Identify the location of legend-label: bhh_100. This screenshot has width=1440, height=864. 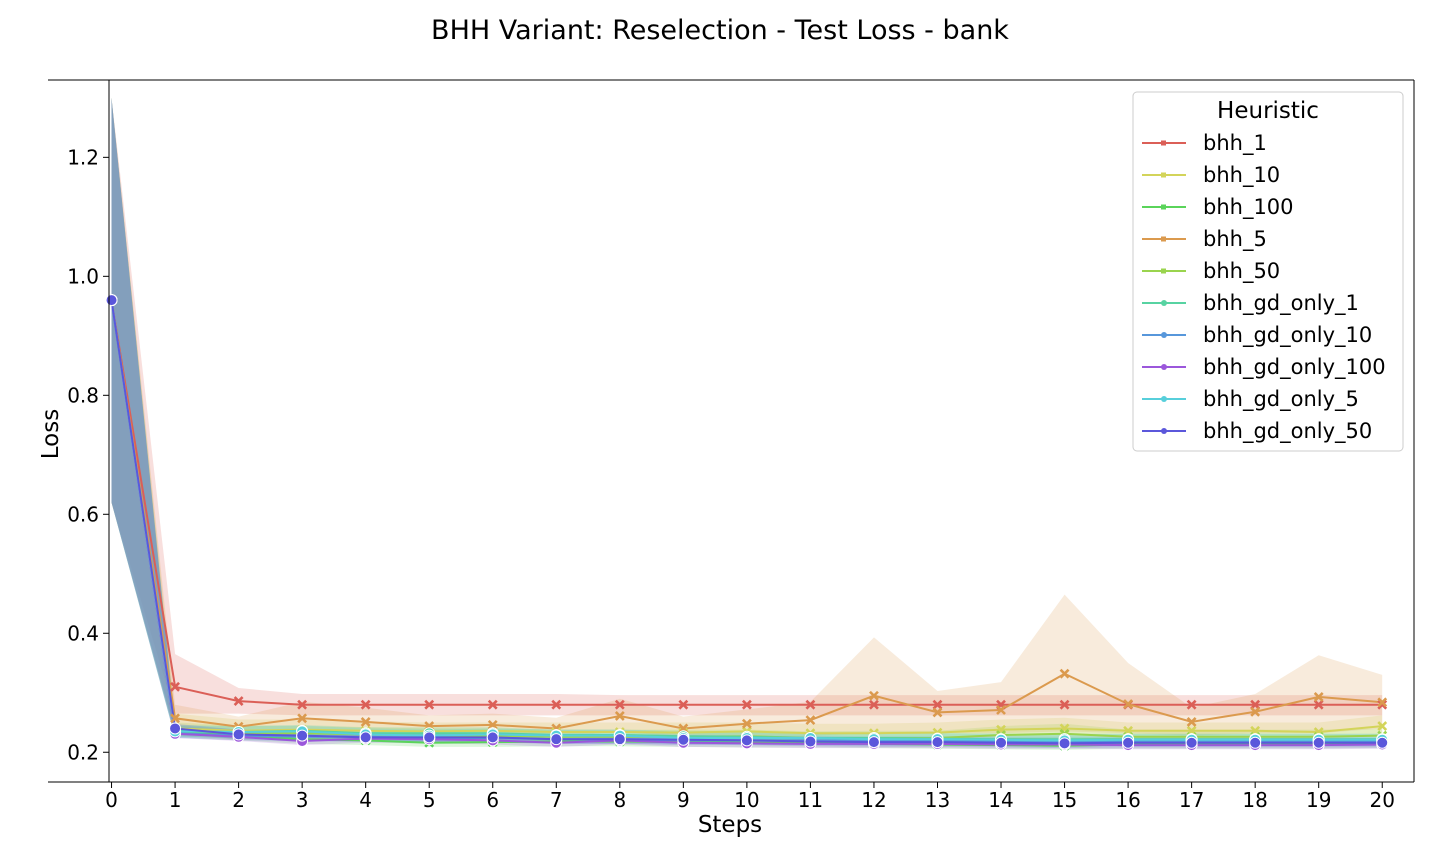
(1248, 207).